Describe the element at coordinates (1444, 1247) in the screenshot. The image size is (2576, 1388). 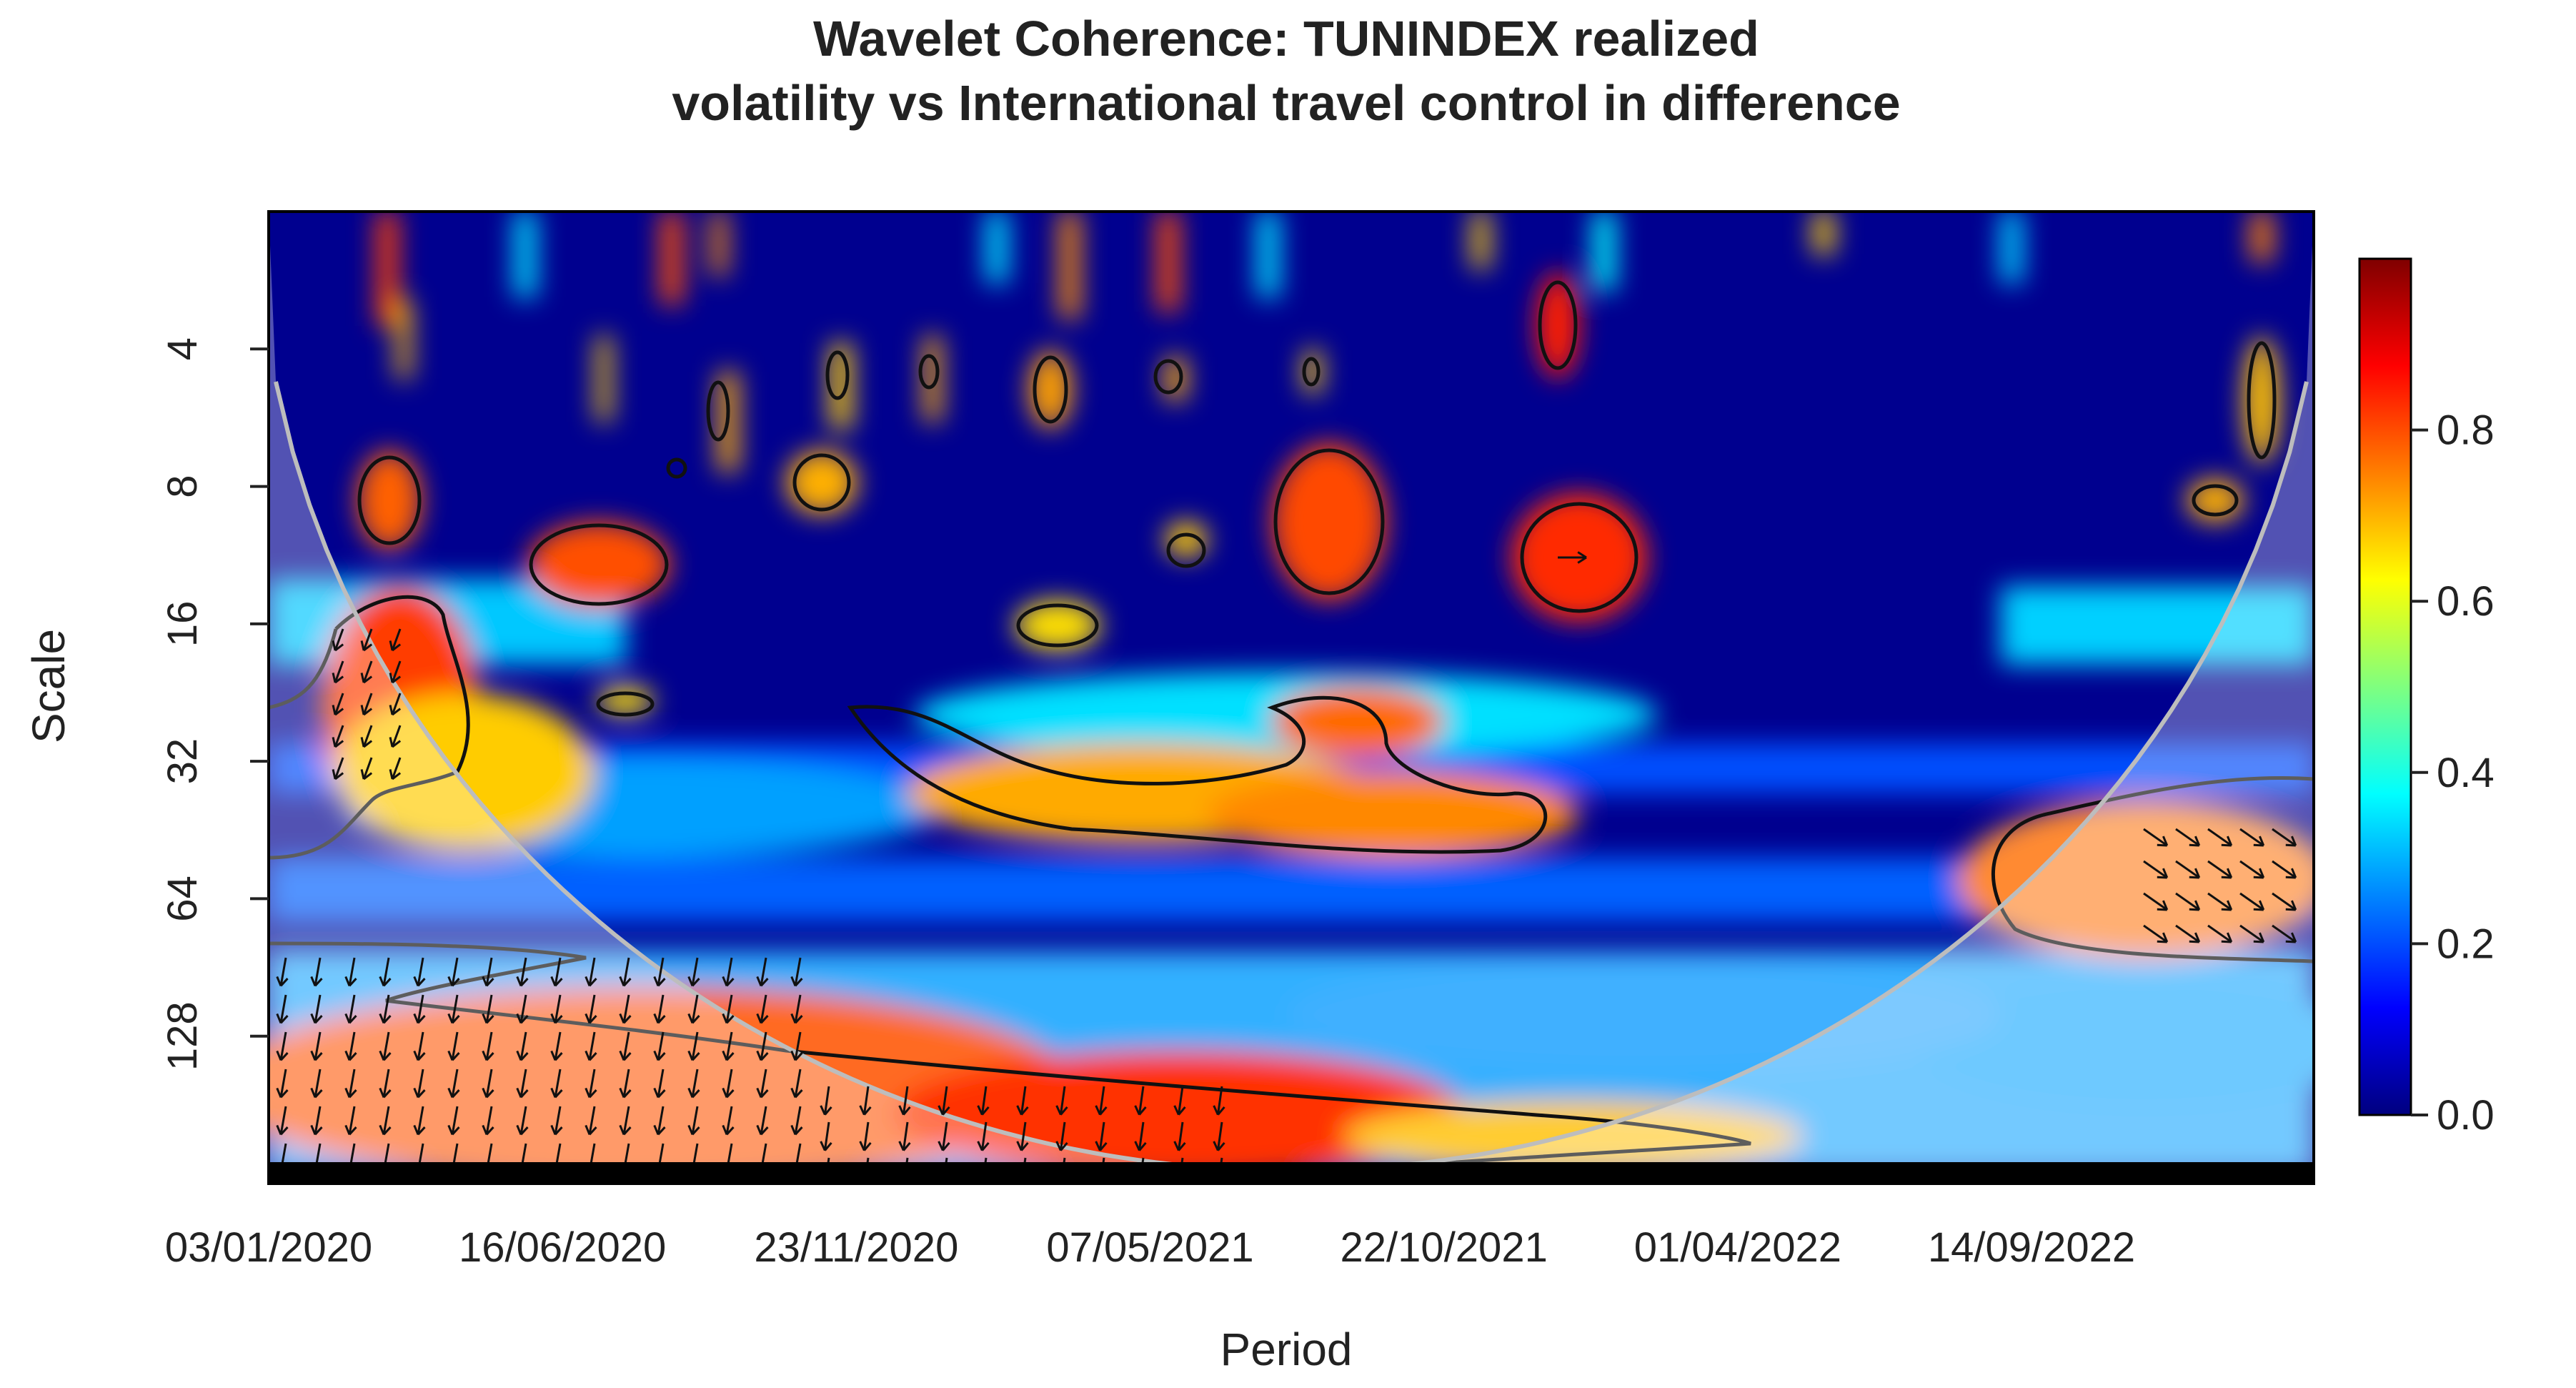
I see `x-tick-label: 22/10/2021` at that location.